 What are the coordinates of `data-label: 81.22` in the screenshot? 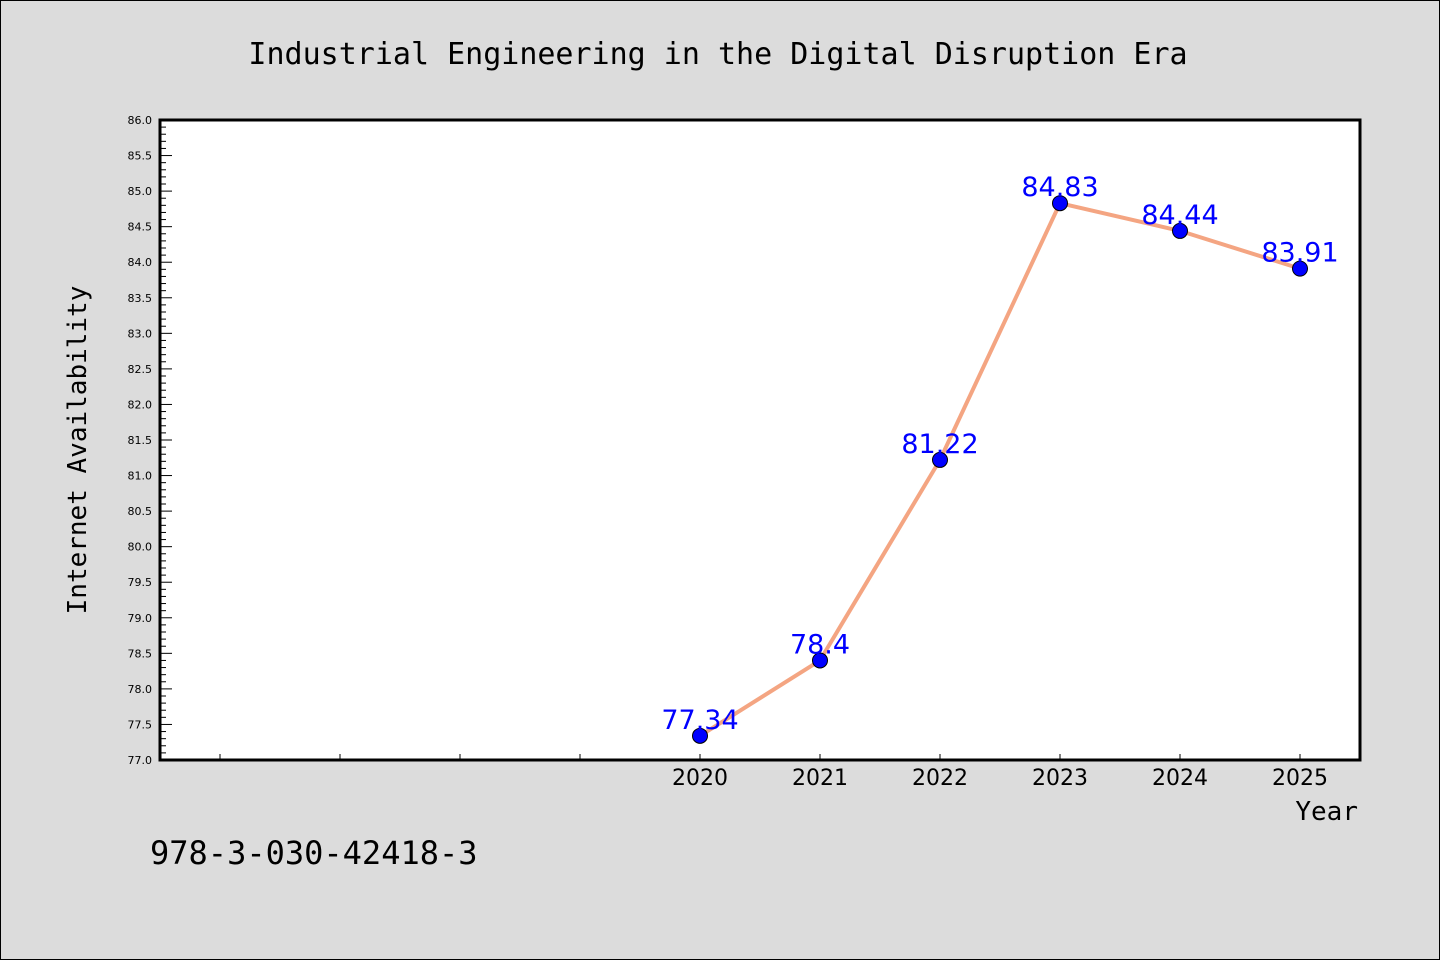 It's located at (939, 444).